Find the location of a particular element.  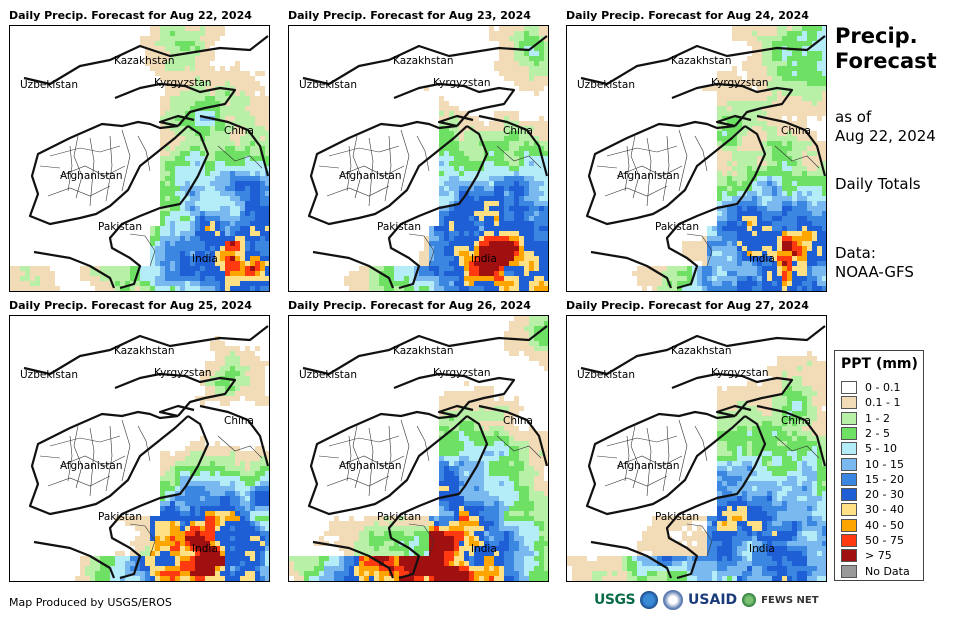

panel-title: Daily Precip. Forecast for Aug 23, 2024 is located at coordinates (409, 15).